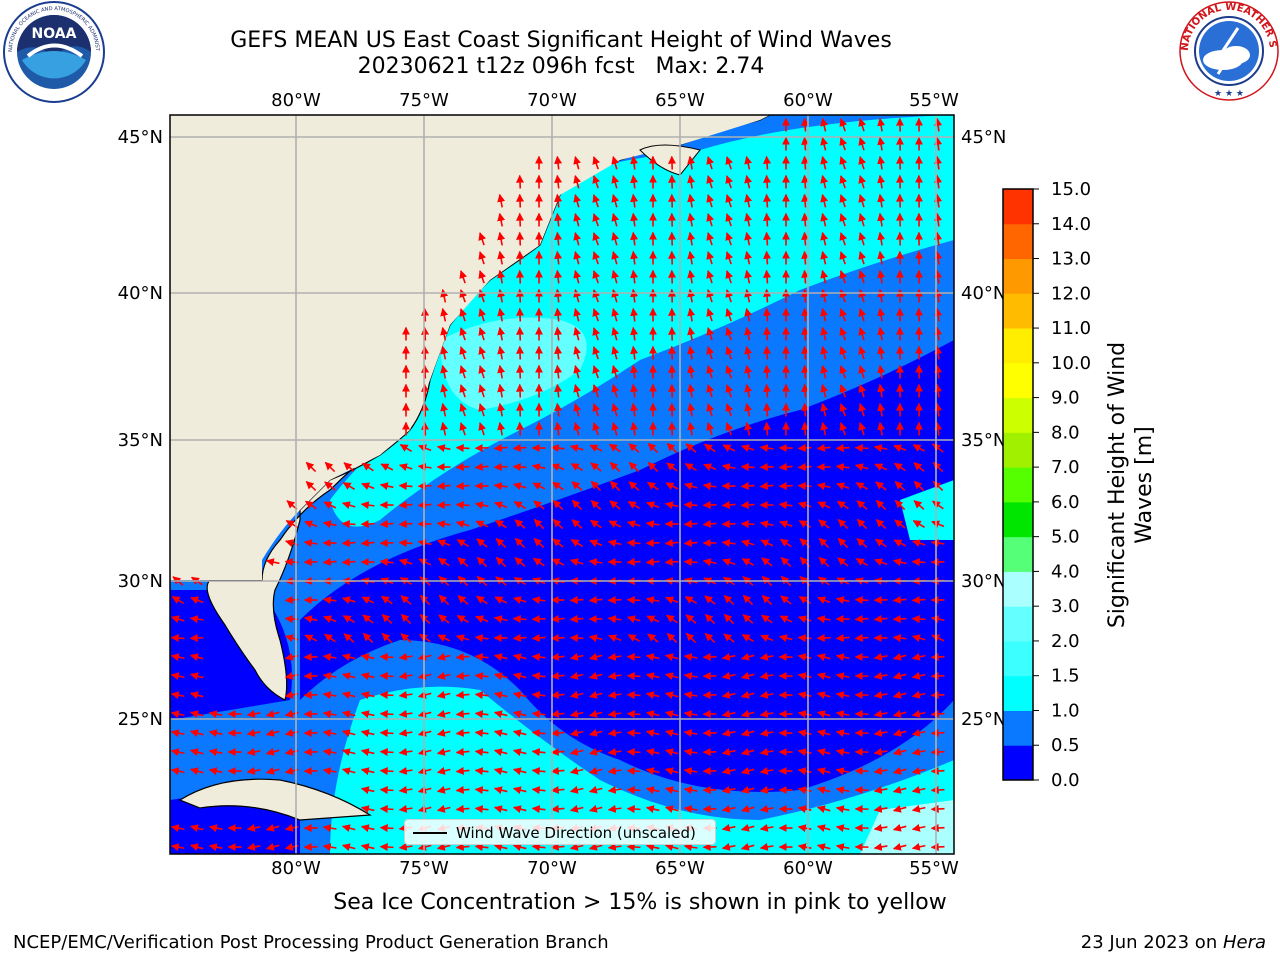 This screenshot has height=960, width=1280. Describe the element at coordinates (1071, 189) in the screenshot. I see `colorbar-tick-label: 15.0` at that location.